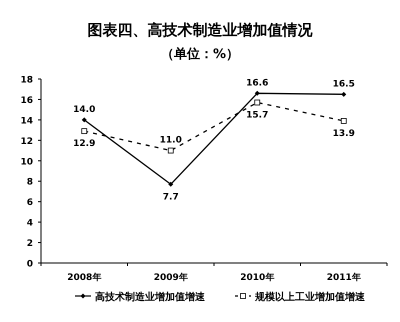 The height and width of the screenshot is (322, 400). I want to click on y-tick-label: 0, so click(29, 265).